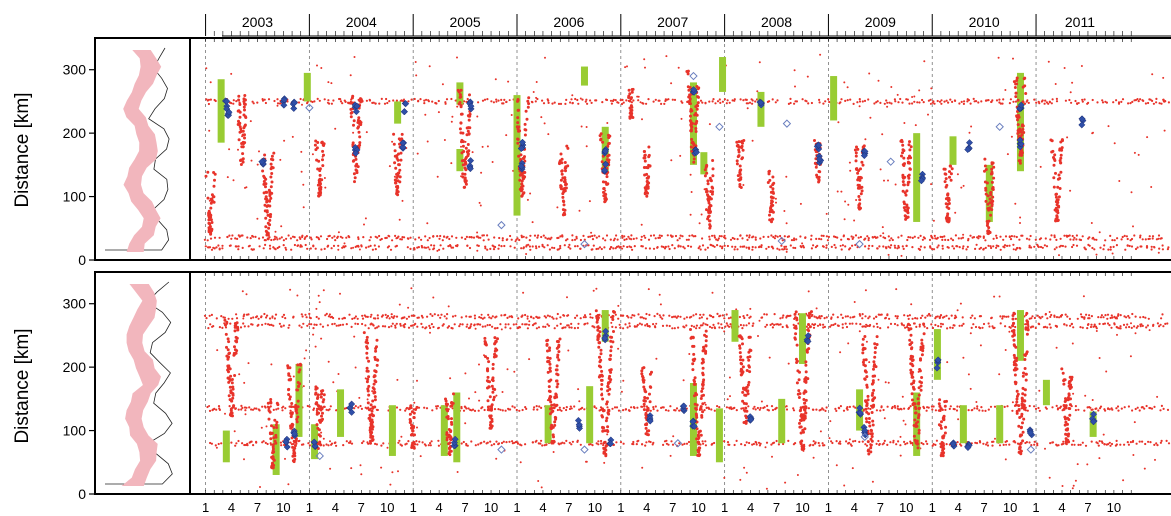 The width and height of the screenshot is (1171, 516). What do you see at coordinates (1080, 22) in the screenshot?
I see `year-label: 2011` at bounding box center [1080, 22].